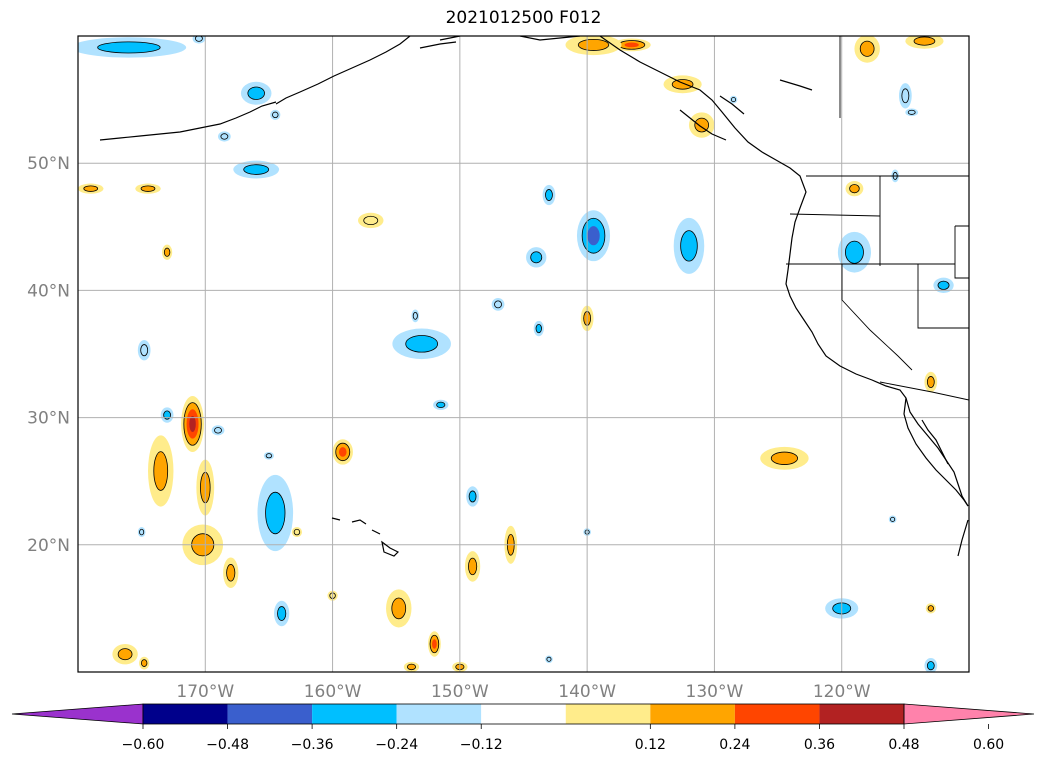  What do you see at coordinates (48, 546) in the screenshot?
I see `lat-label: 20°N` at bounding box center [48, 546].